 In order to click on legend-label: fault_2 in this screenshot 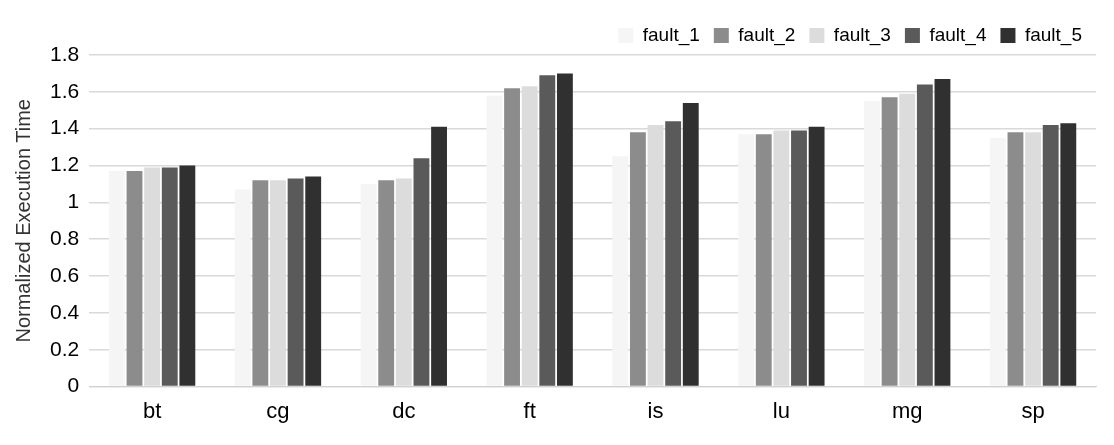, I will do `click(767, 34)`.